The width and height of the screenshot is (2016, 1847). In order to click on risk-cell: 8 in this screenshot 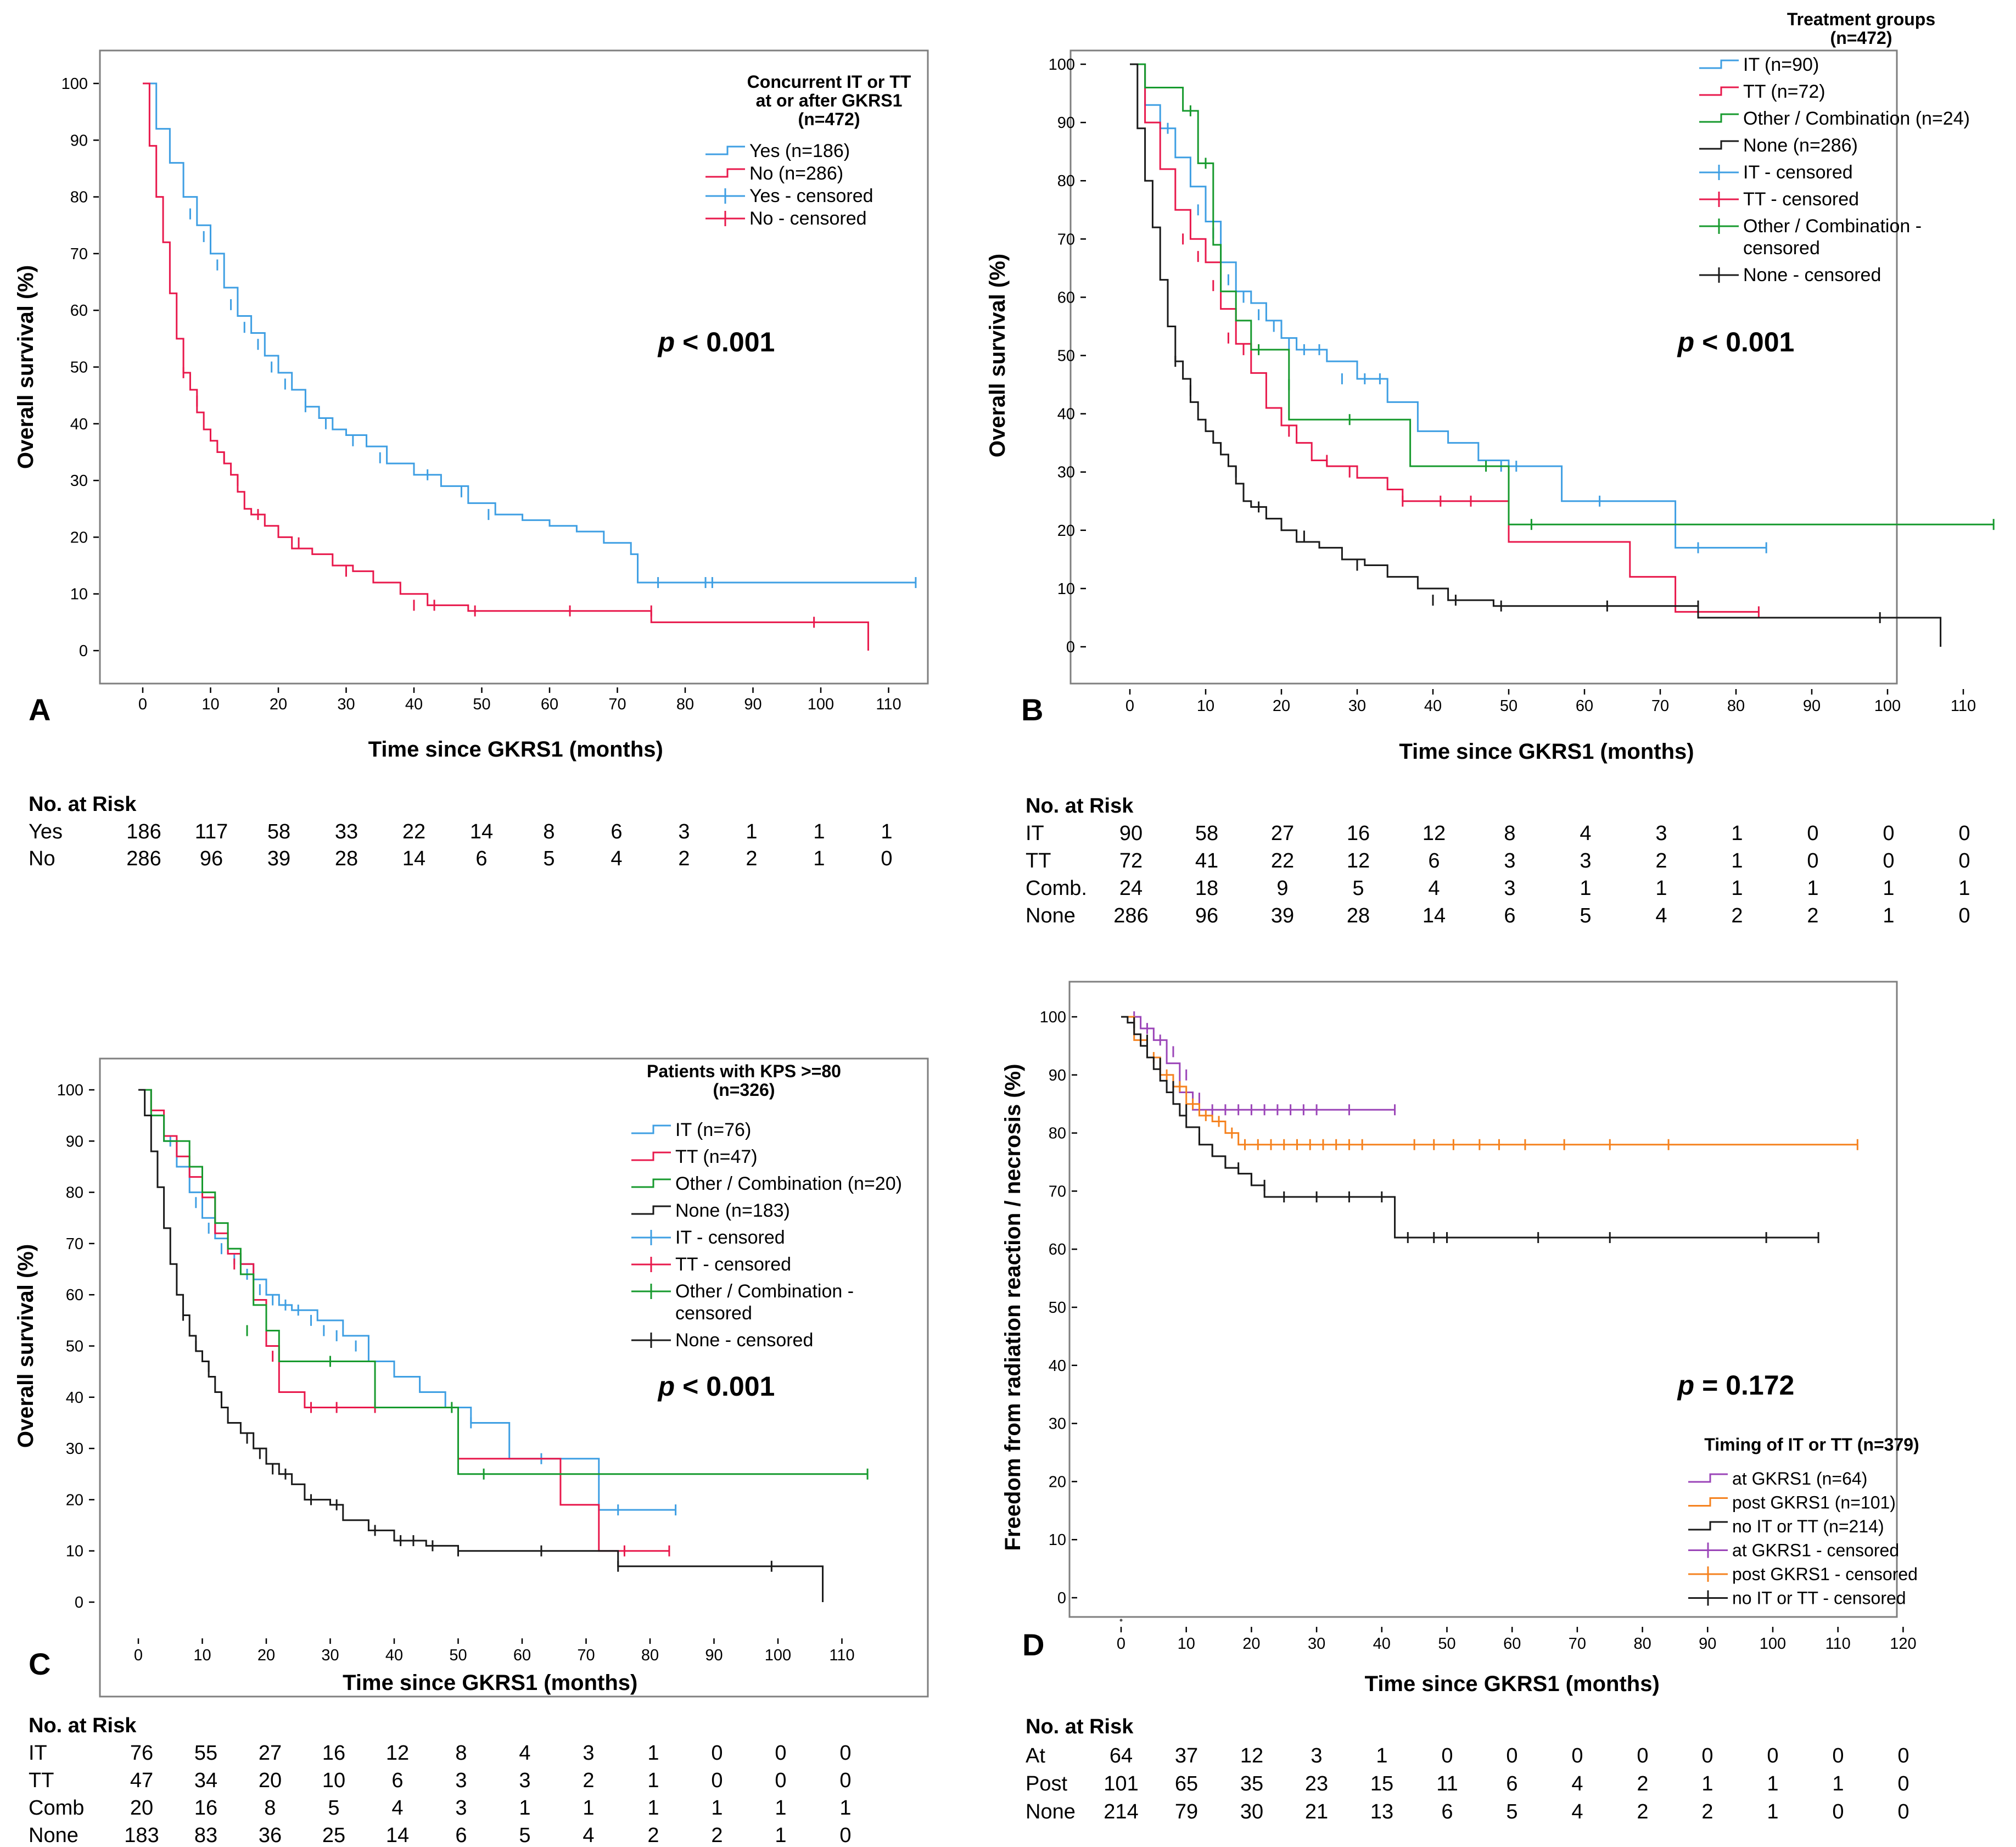, I will do `click(549, 831)`.